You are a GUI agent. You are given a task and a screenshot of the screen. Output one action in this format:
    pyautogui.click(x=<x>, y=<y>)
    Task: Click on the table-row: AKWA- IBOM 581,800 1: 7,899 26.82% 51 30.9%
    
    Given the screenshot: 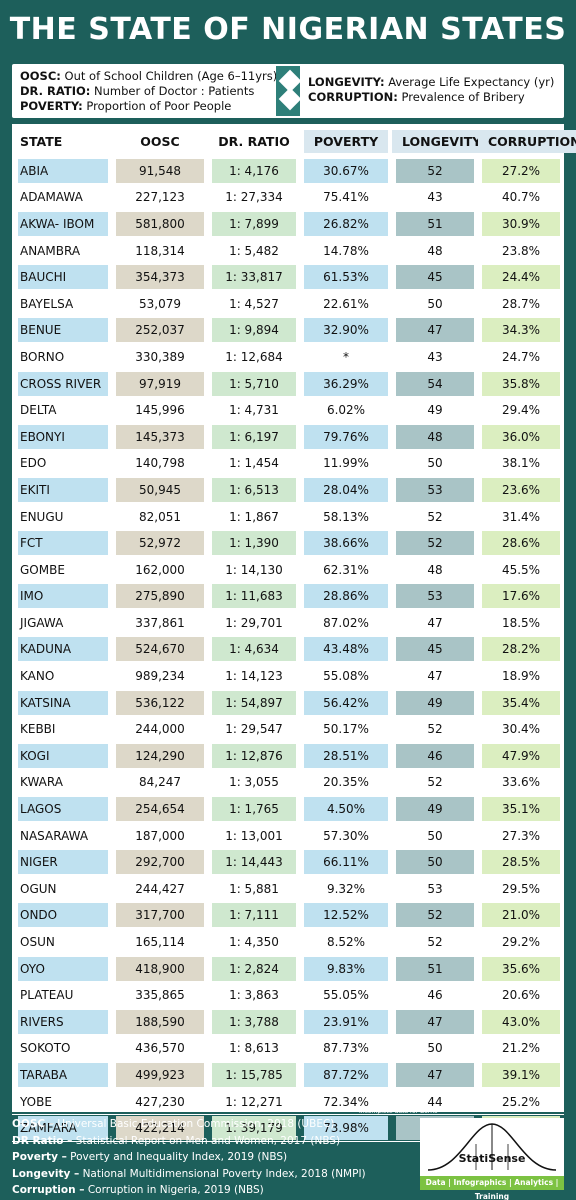 What is the action you would take?
    pyautogui.click(x=288, y=224)
    